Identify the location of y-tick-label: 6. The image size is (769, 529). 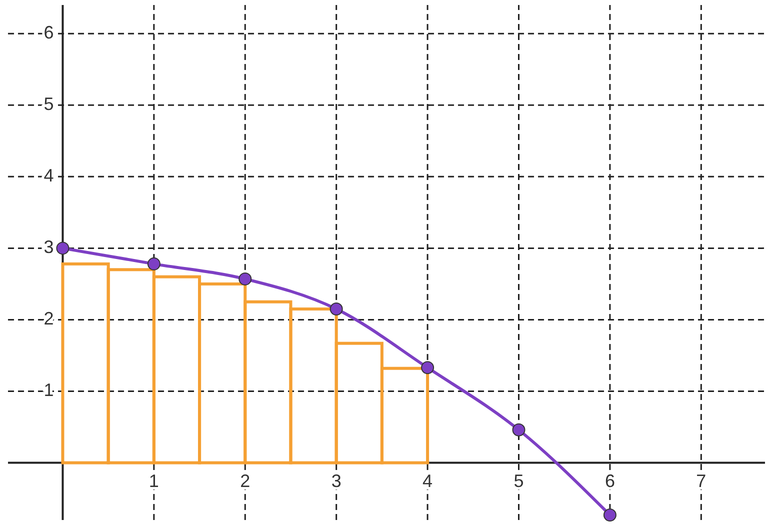
(49, 32).